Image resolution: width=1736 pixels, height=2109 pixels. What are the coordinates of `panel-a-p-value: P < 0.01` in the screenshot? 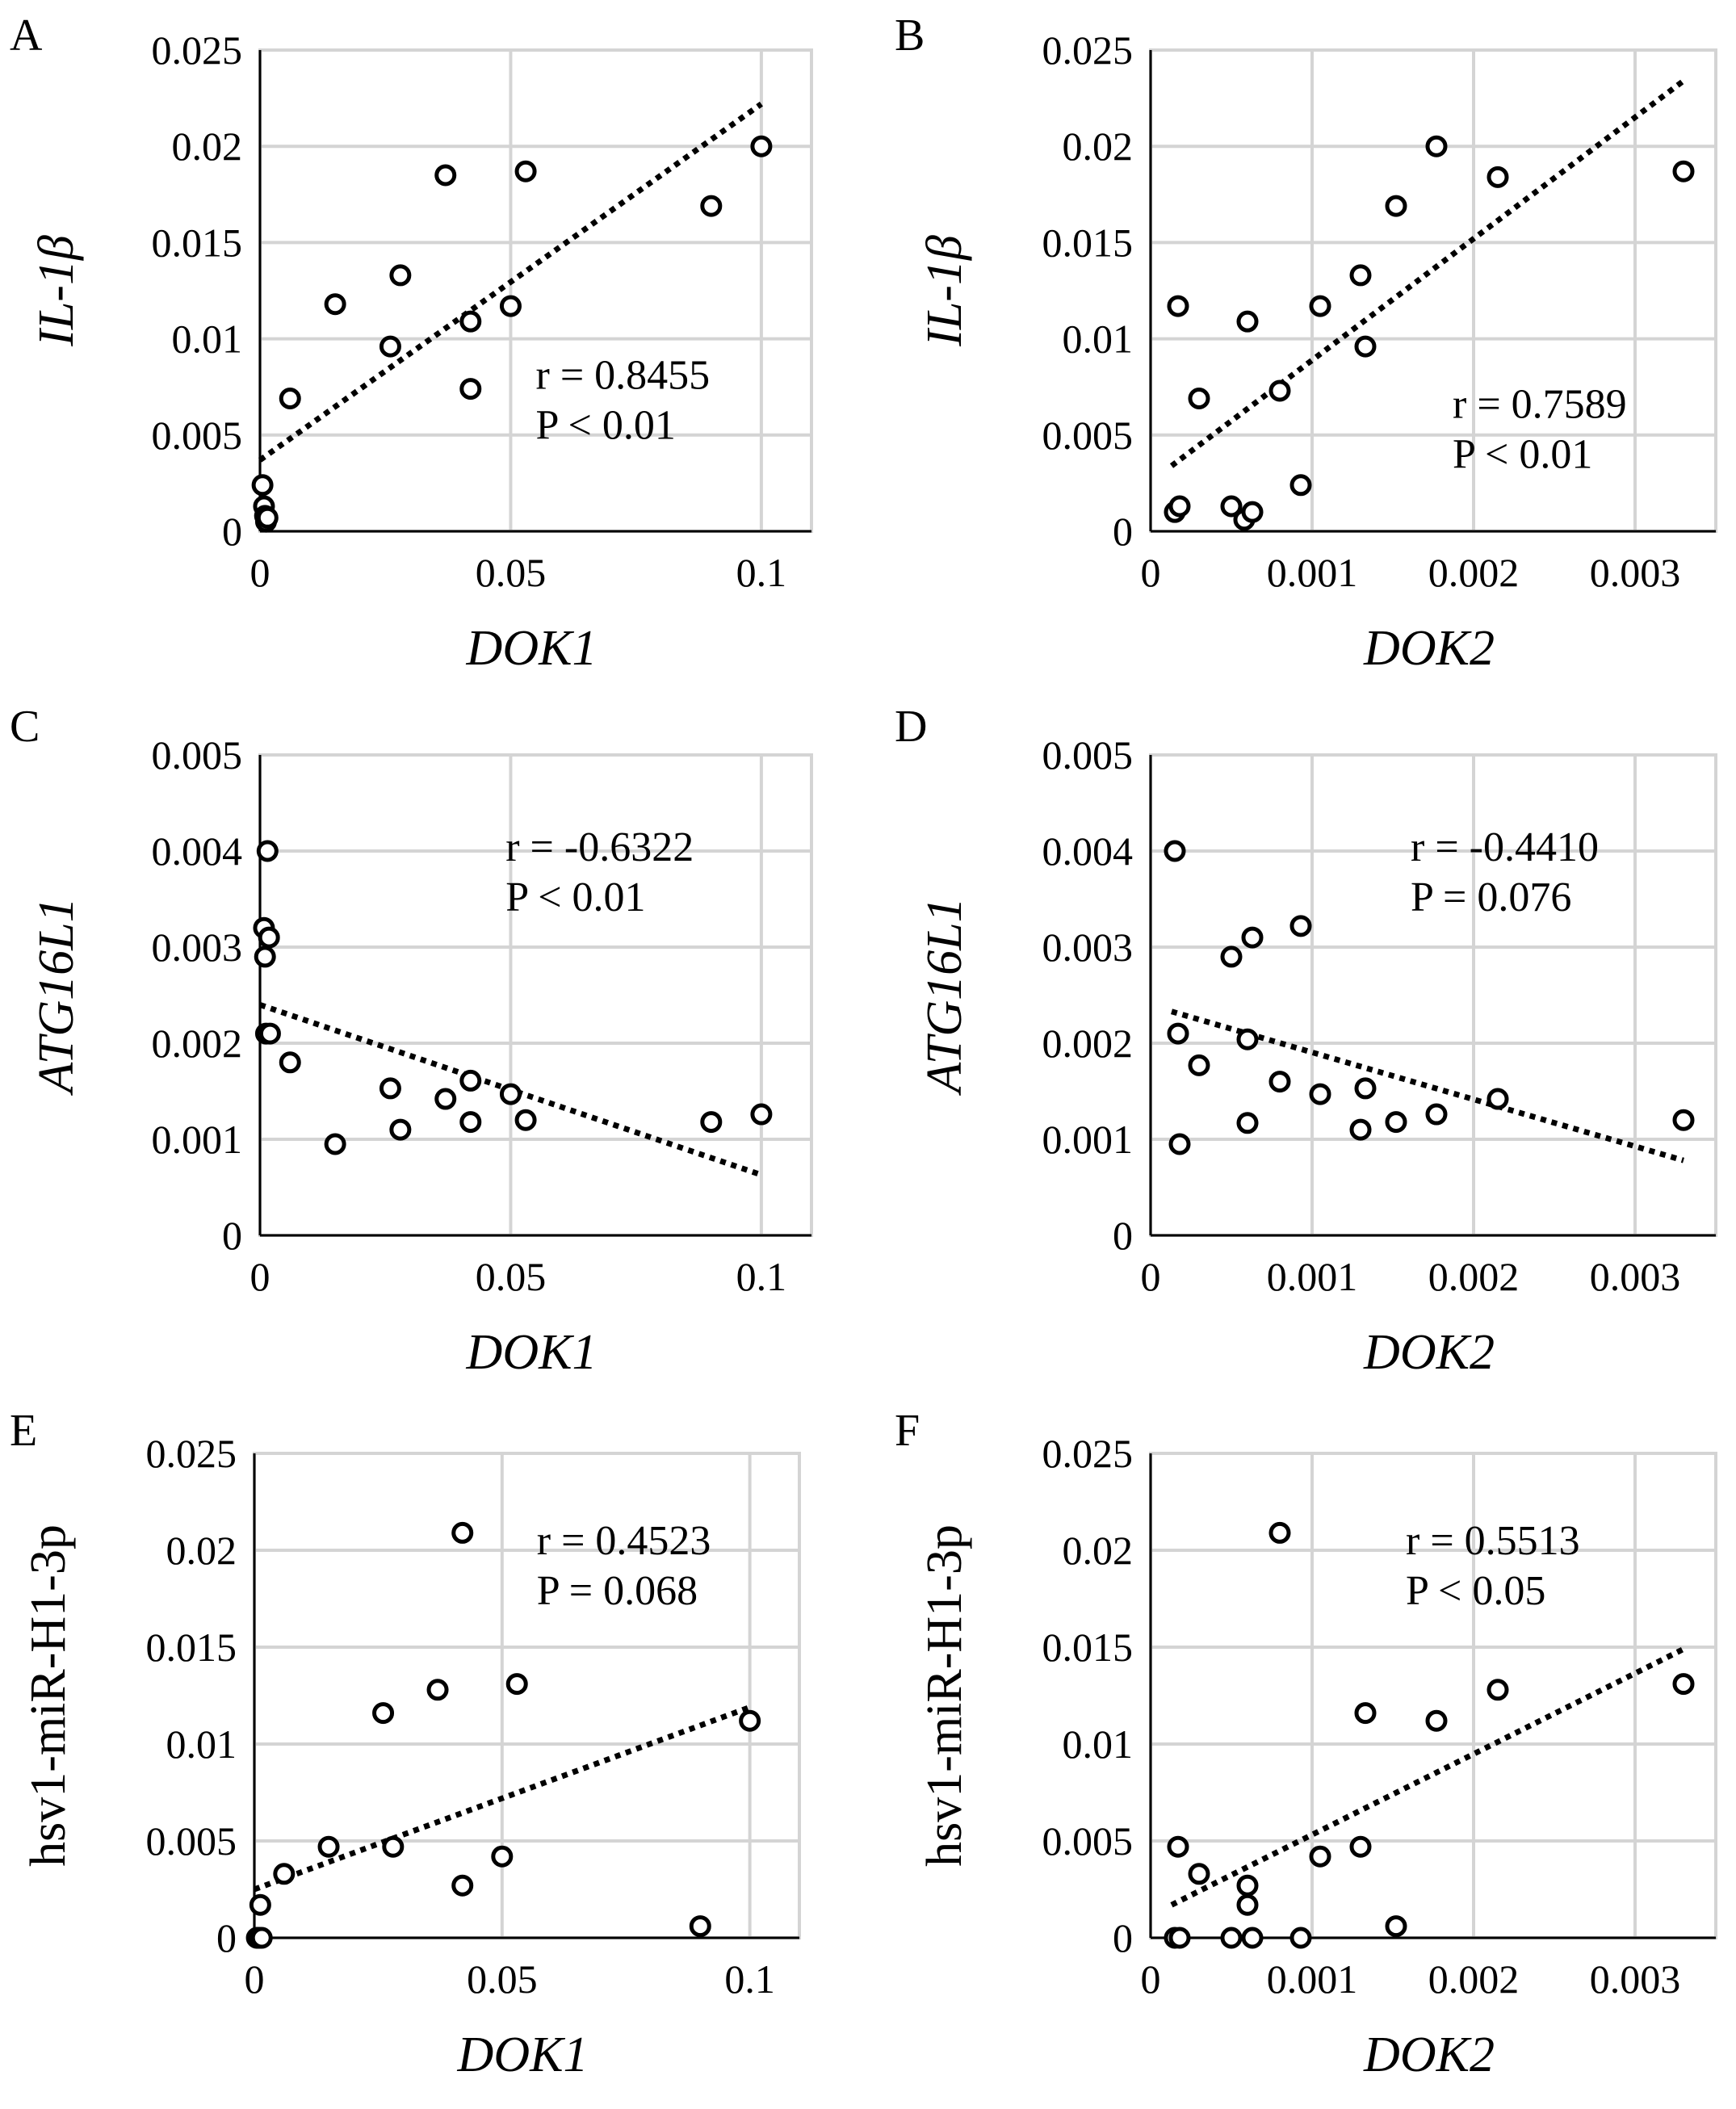 It's located at (606, 426).